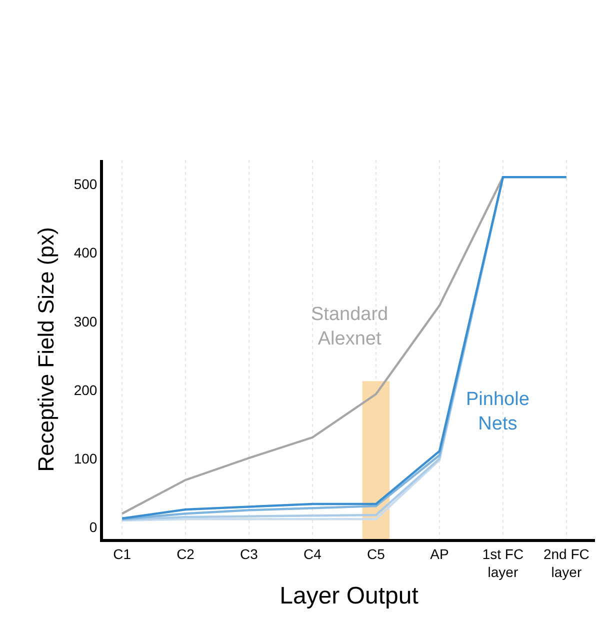  What do you see at coordinates (249, 554) in the screenshot?
I see `x-tick-label: C3` at bounding box center [249, 554].